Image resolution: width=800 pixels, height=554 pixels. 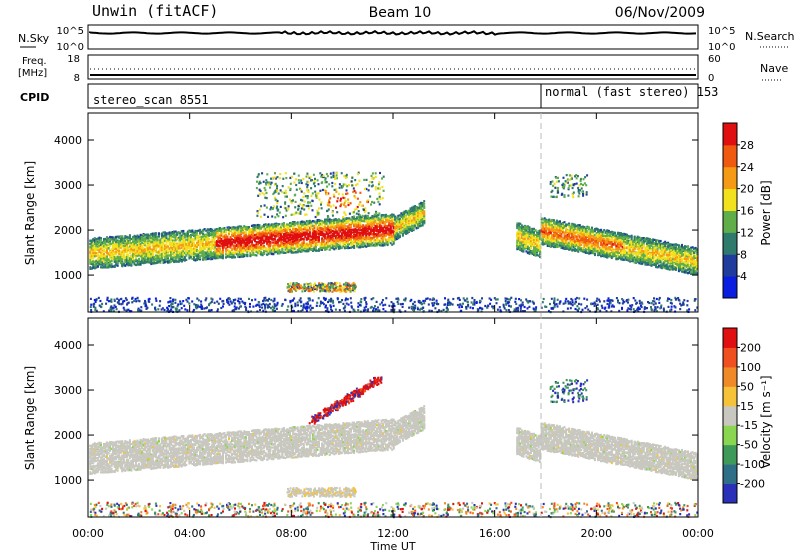 I want to click on velocity-colorbar-label: Velocity [m s⁻¹], so click(x=766, y=421).